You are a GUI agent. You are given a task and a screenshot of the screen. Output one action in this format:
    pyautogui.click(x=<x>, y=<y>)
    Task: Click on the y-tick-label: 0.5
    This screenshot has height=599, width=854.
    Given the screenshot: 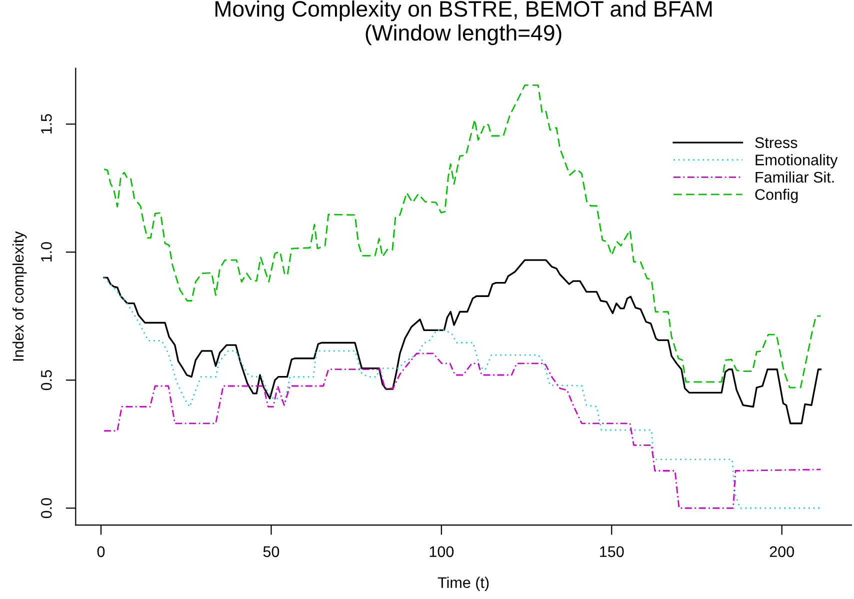 What is the action you would take?
    pyautogui.click(x=46, y=380)
    